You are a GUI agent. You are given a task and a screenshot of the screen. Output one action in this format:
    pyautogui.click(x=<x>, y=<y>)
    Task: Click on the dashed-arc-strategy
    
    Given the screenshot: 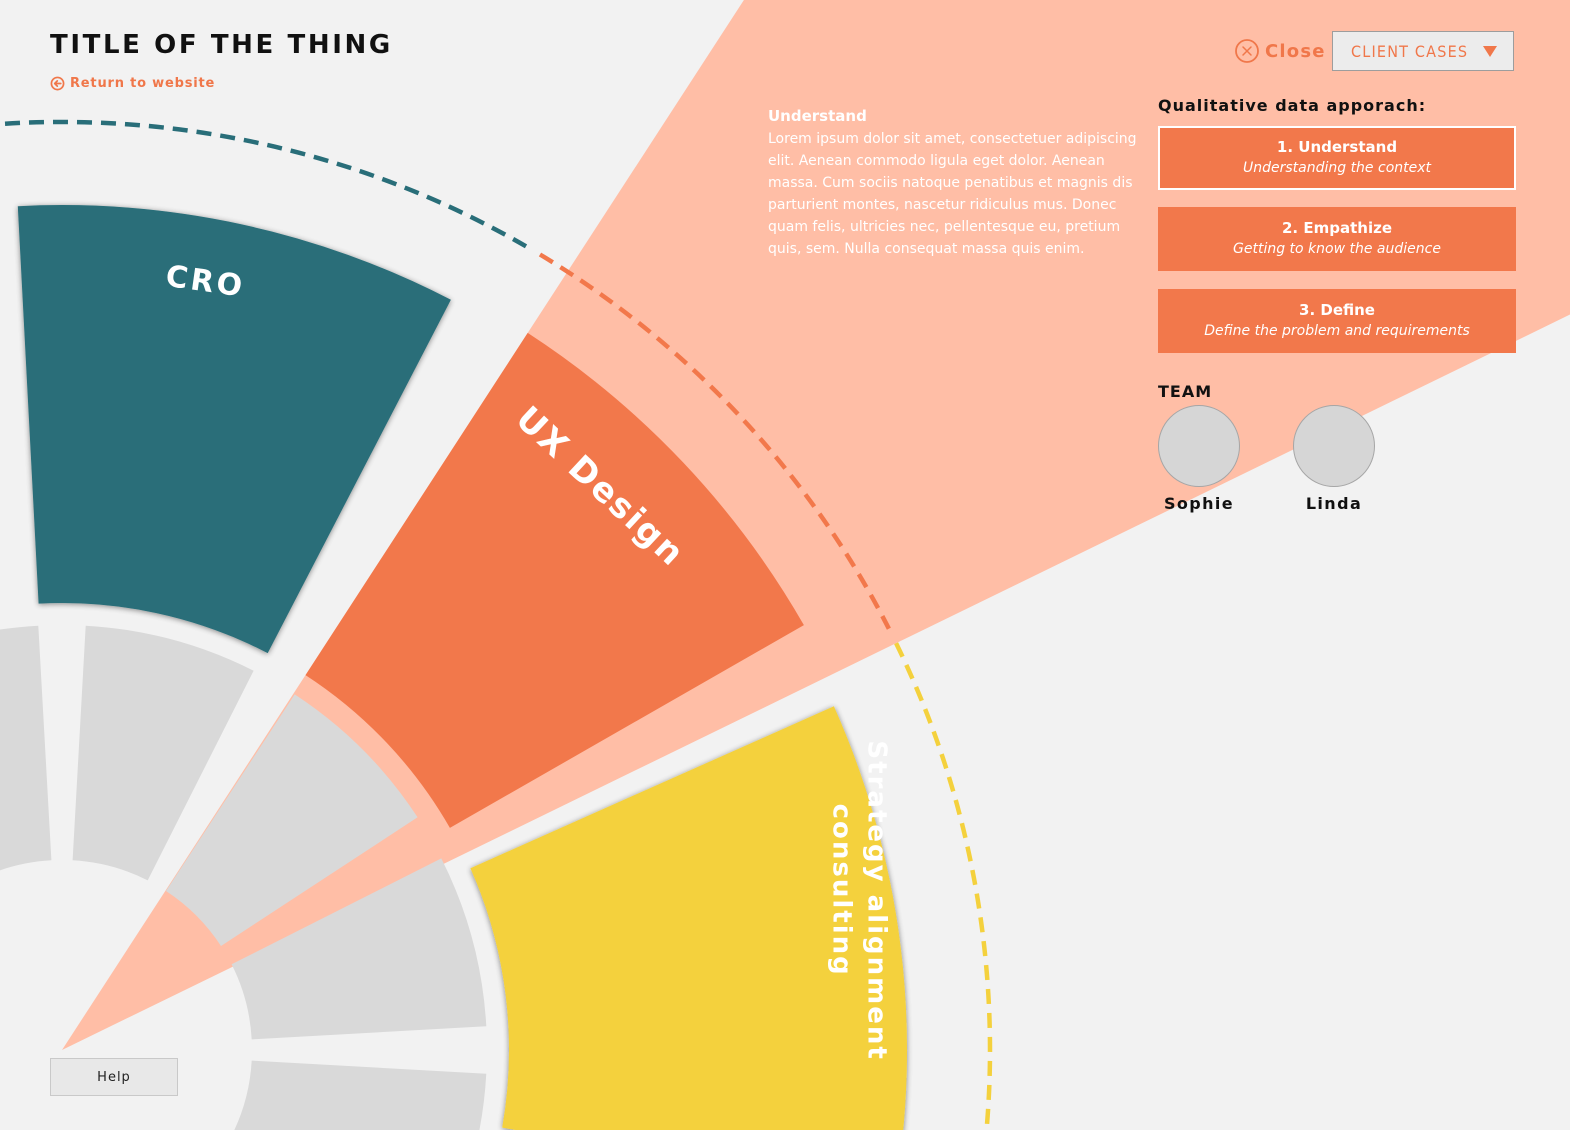 What is the action you would take?
    pyautogui.click(x=943, y=886)
    